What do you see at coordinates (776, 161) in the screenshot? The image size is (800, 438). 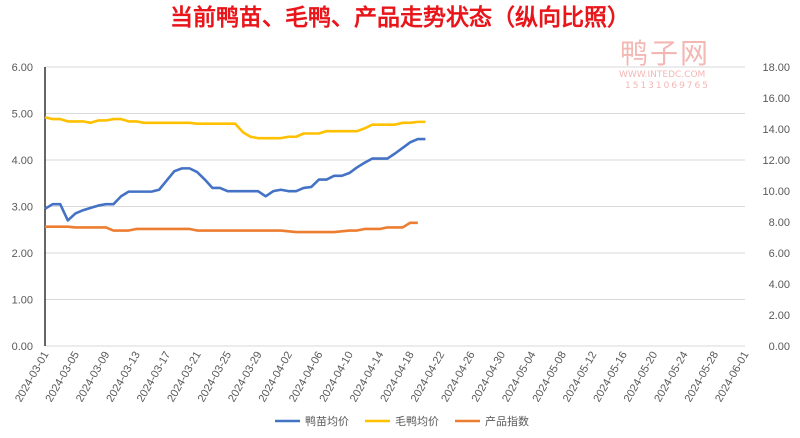 I see `y-right-tick-label: 12.00` at bounding box center [776, 161].